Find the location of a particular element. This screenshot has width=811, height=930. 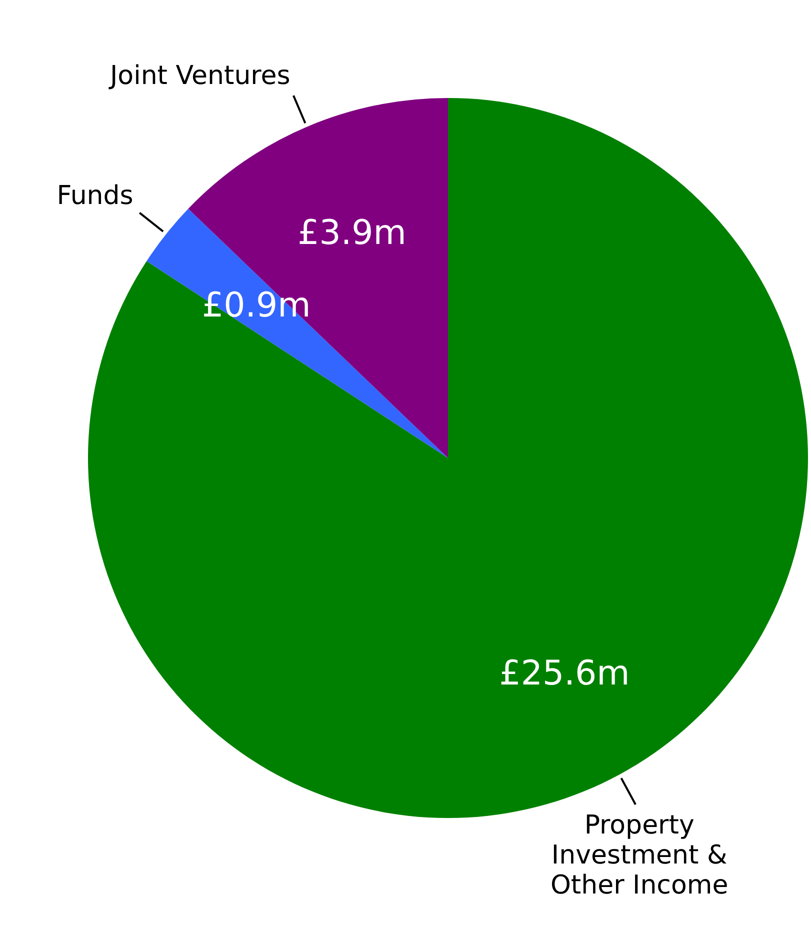

slice-label: Property Investment & Other Income is located at coordinates (639, 855).